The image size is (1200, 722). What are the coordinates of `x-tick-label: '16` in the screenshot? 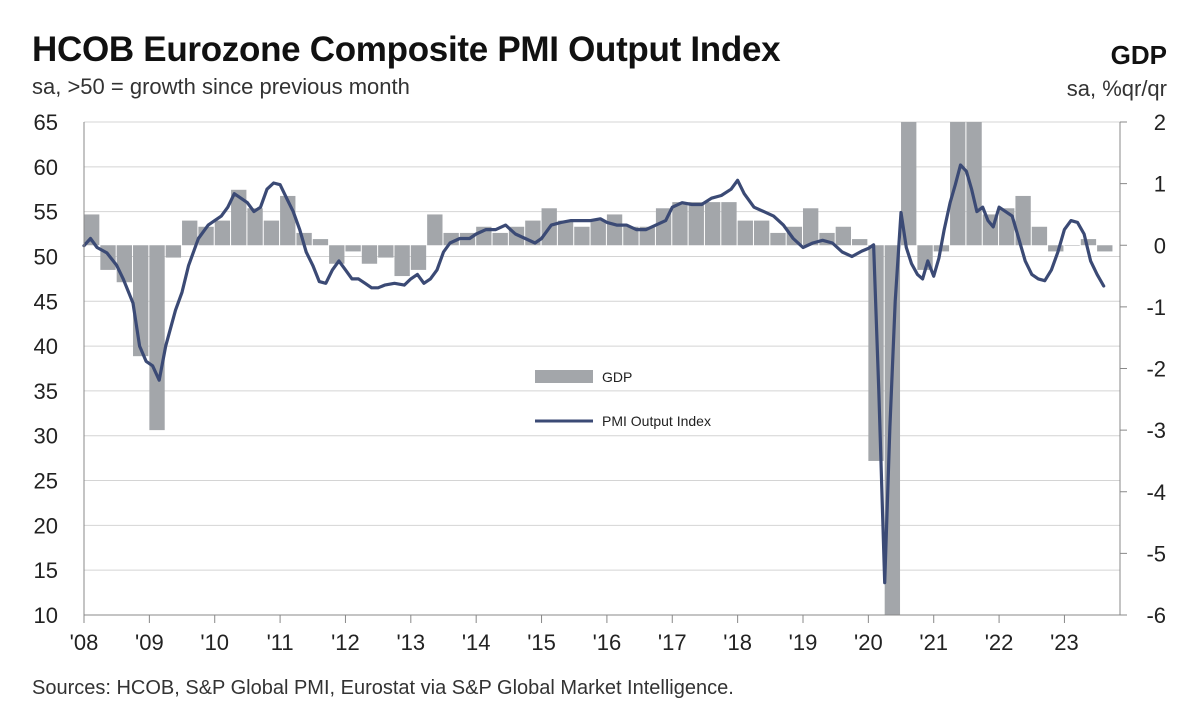 It's located at (607, 642).